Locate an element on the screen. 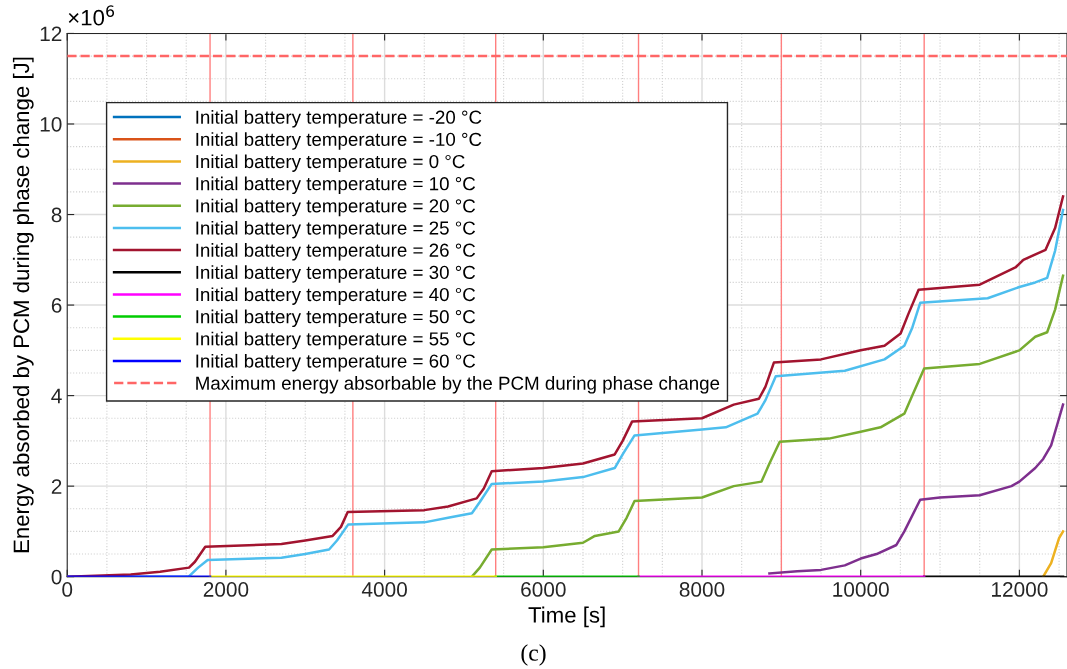 This screenshot has height=669, width=1067. x-tick-label: 2000 is located at coordinates (226, 589).